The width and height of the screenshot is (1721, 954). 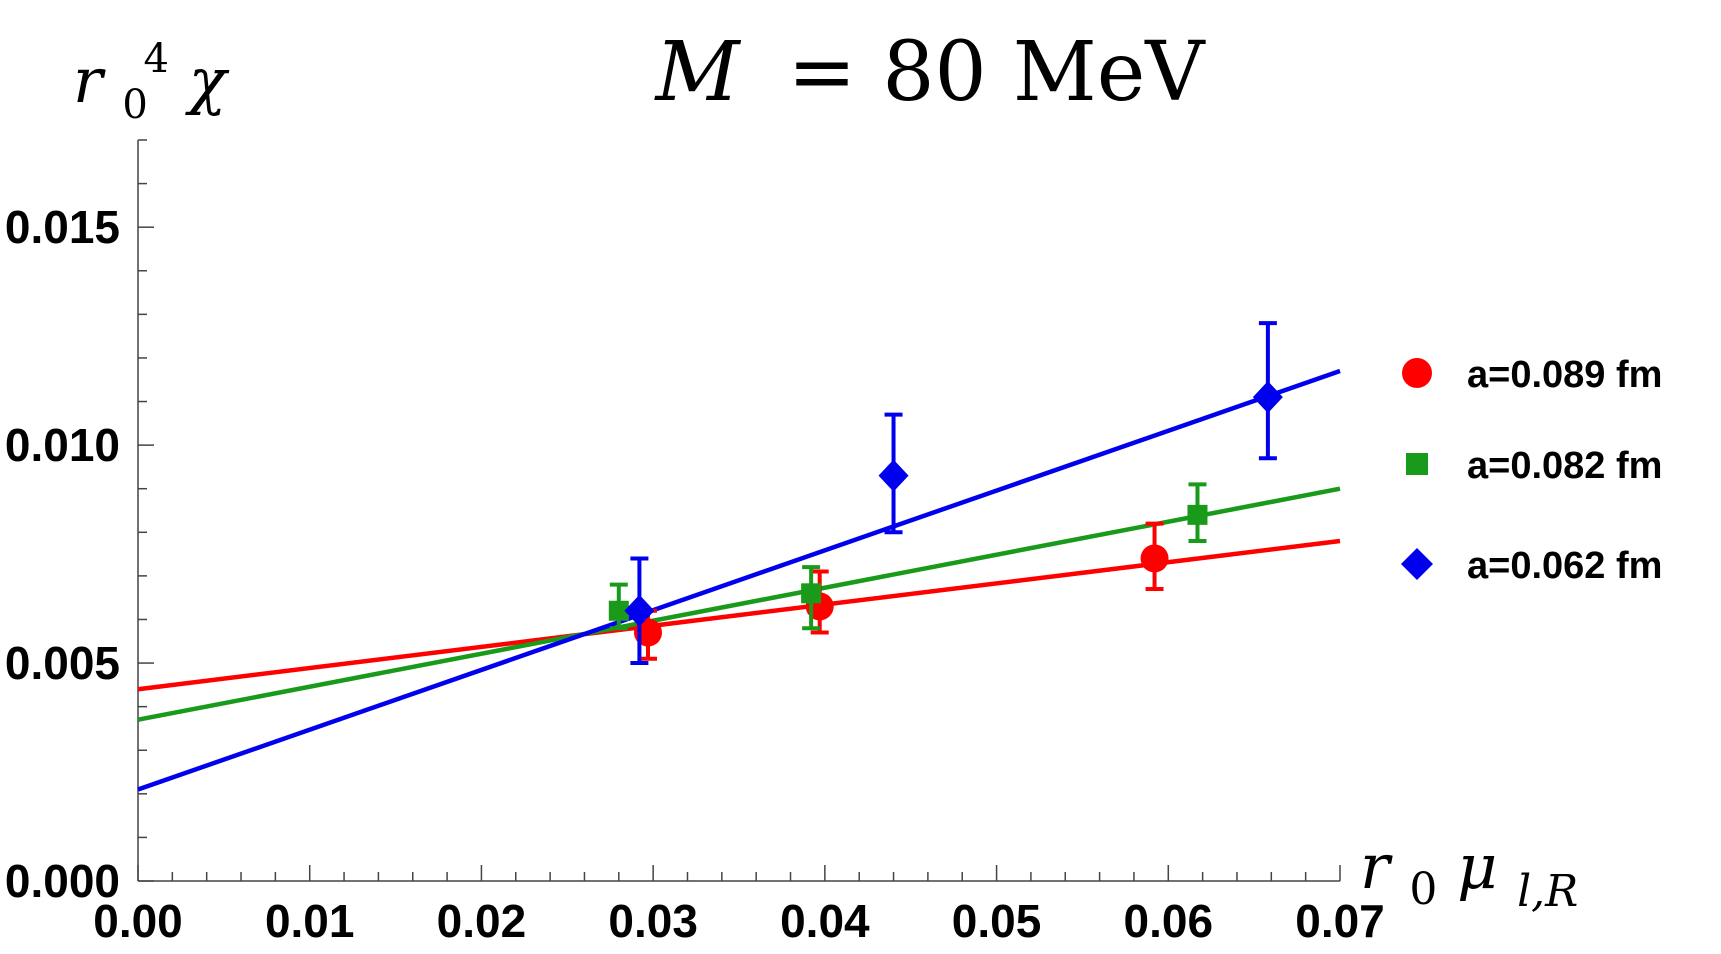 I want to click on legend: a=0.089 fm a=0.082 fm a=0.062 fm, so click(x=1531, y=470).